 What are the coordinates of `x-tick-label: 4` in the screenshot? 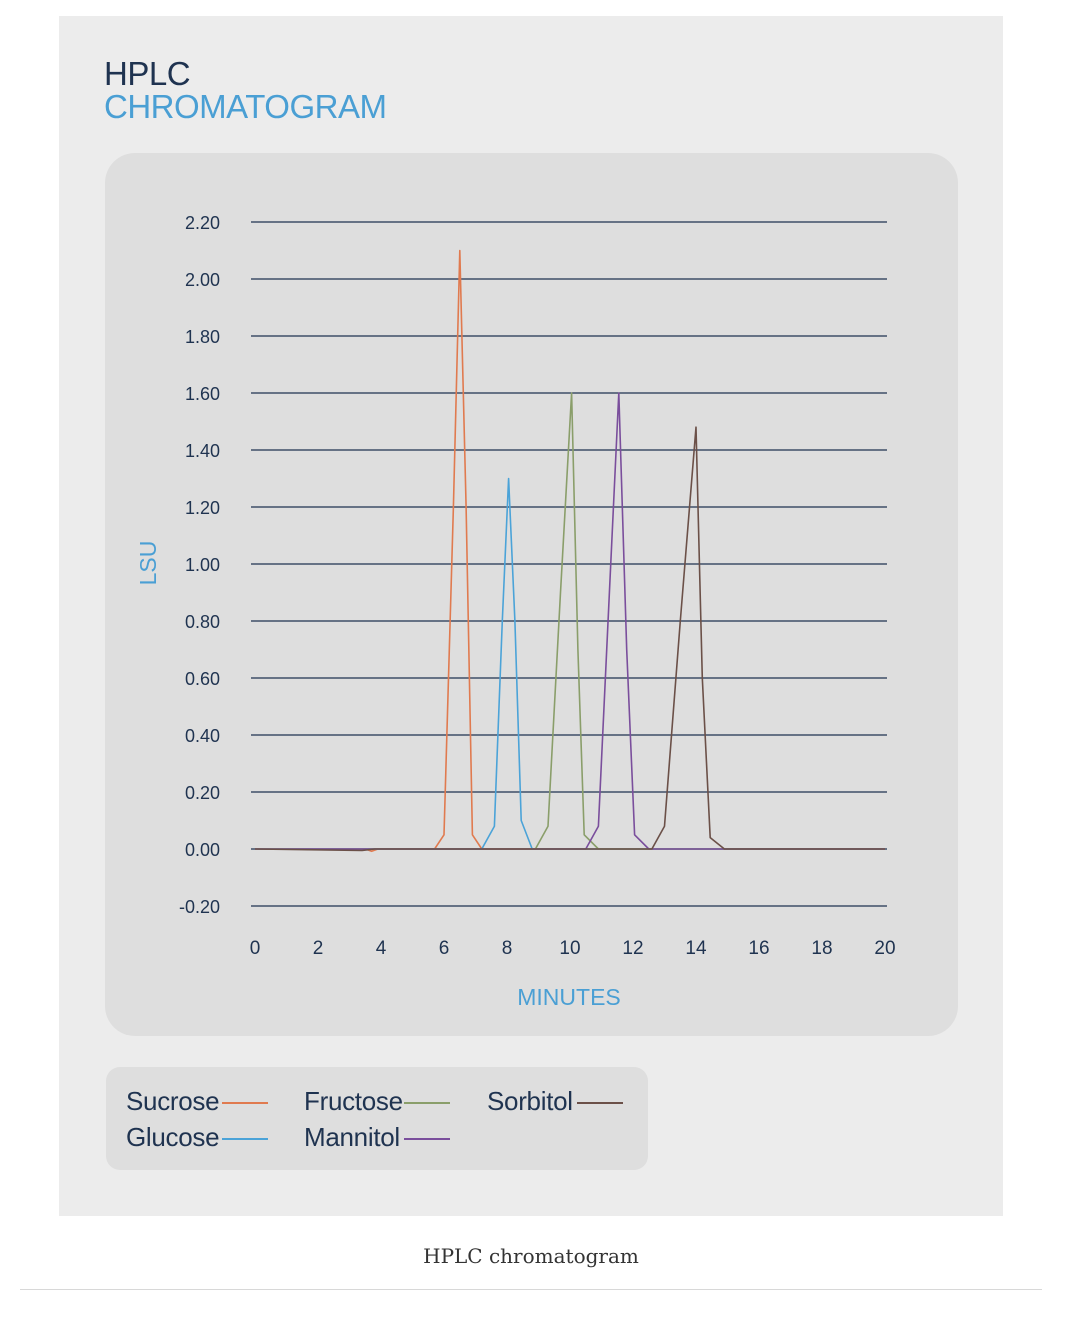 It's located at (381, 948).